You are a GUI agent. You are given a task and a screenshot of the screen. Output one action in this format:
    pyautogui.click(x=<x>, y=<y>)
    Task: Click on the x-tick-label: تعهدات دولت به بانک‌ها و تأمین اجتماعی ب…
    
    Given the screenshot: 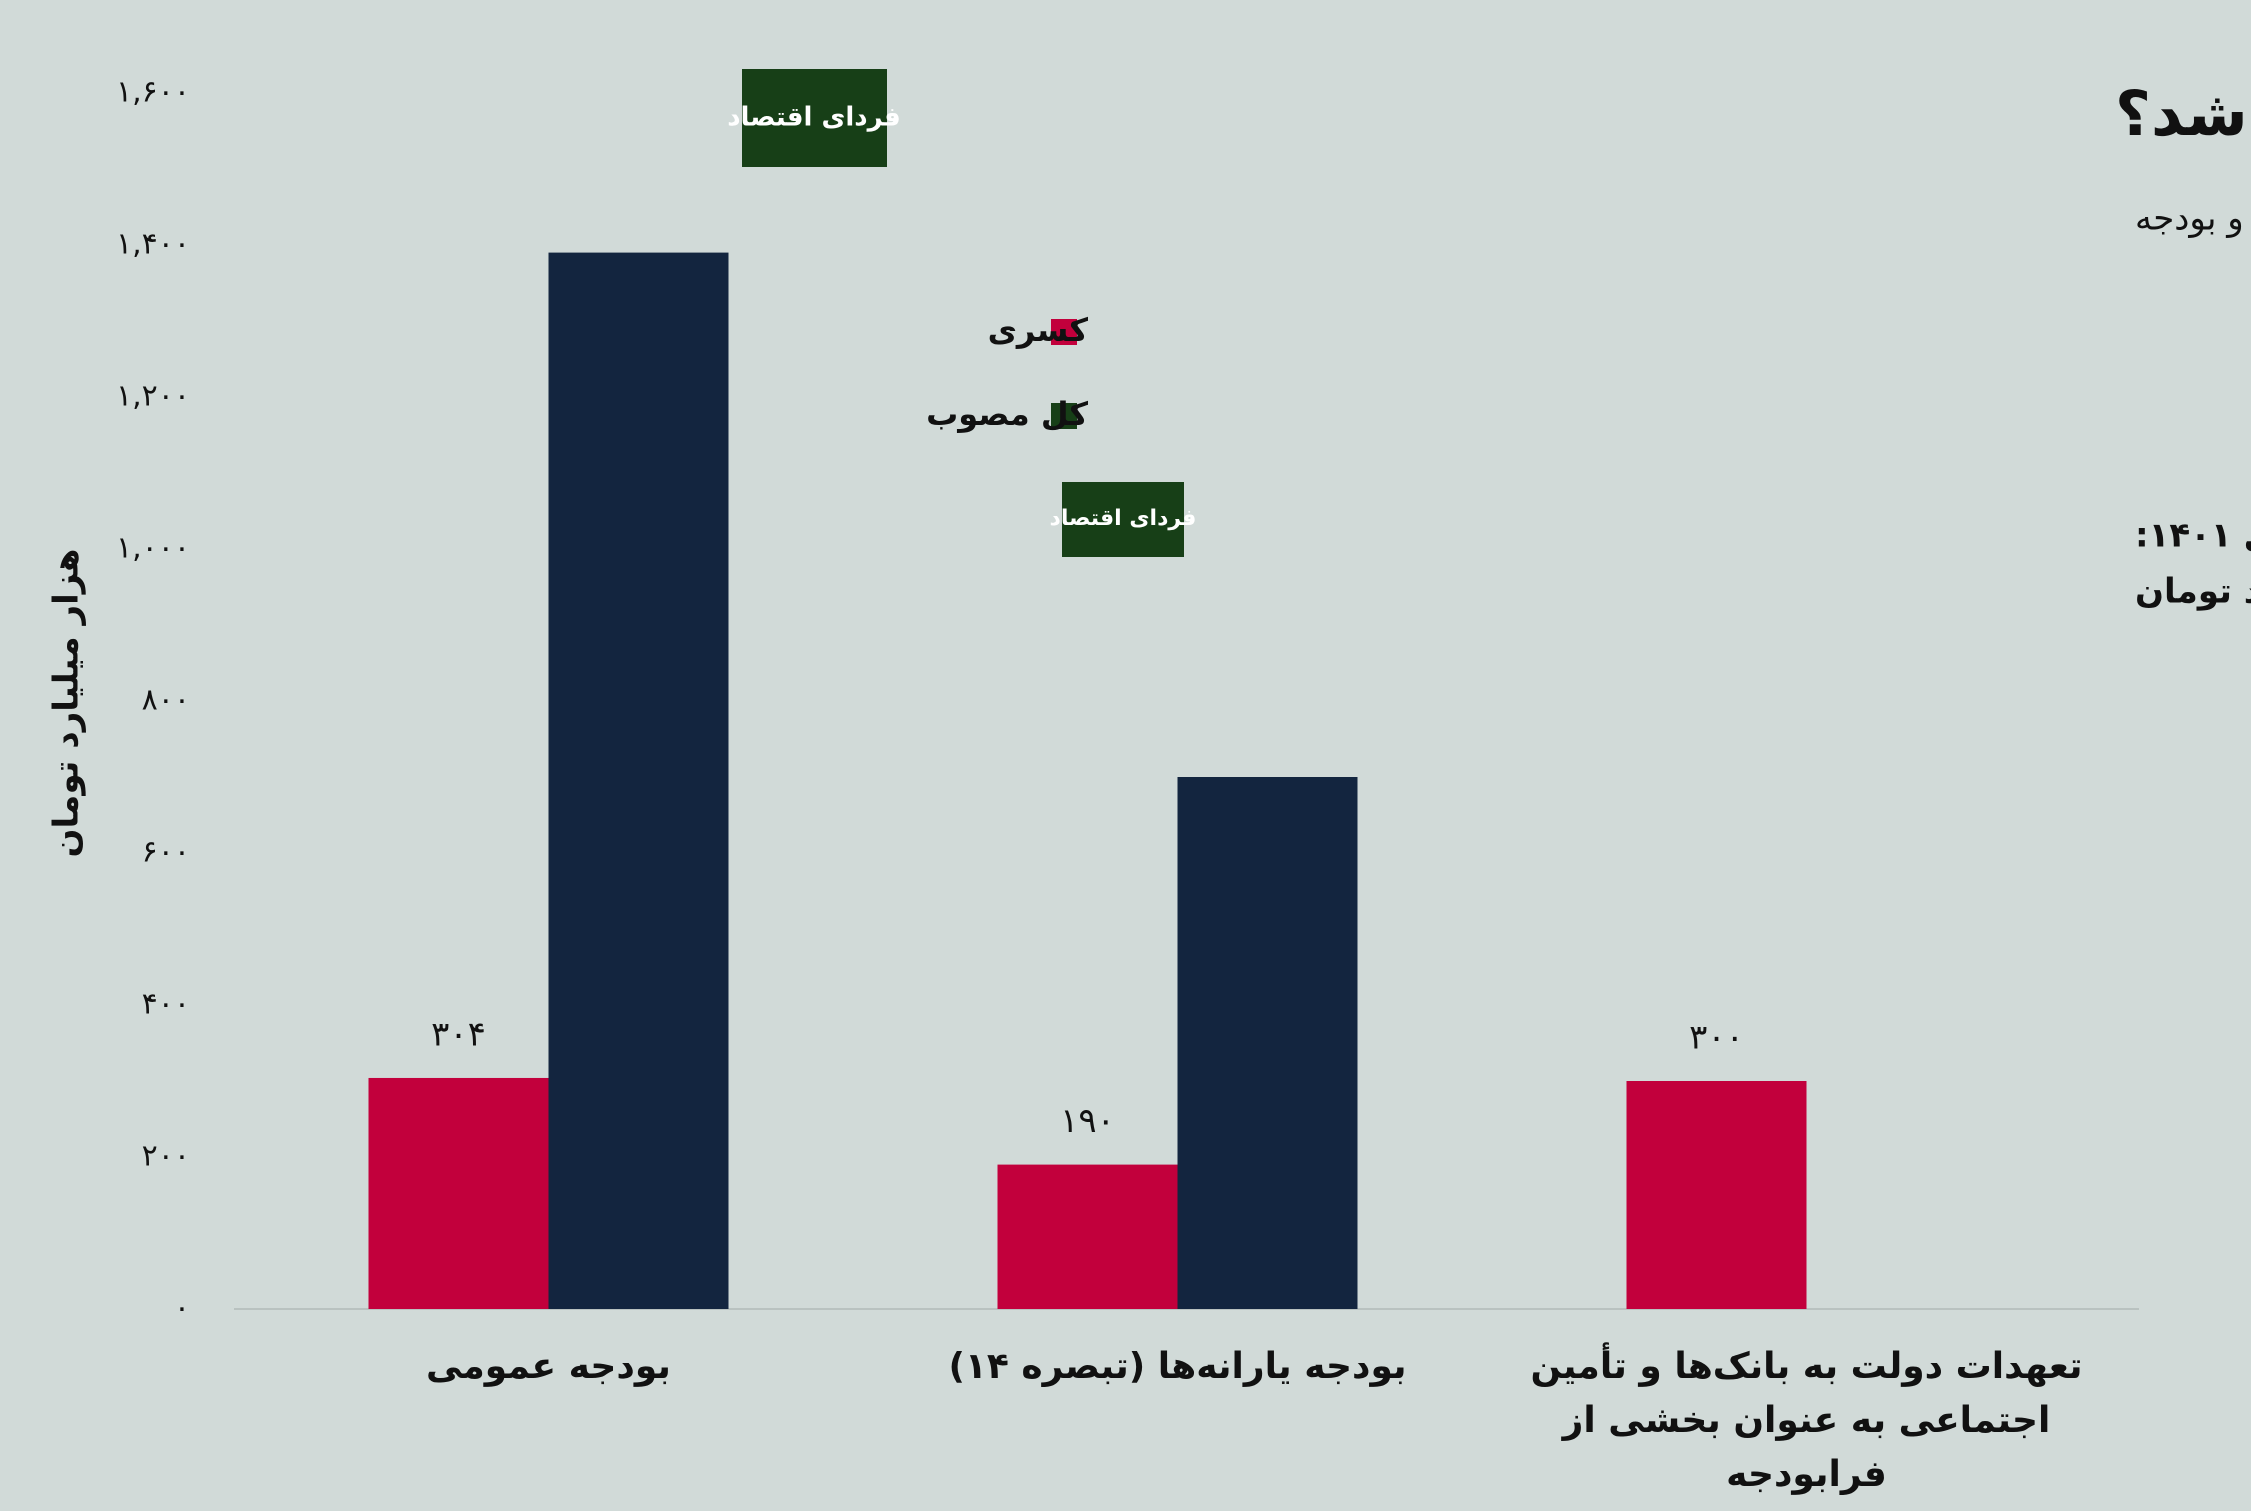 What is the action you would take?
    pyautogui.click(x=1806, y=1420)
    